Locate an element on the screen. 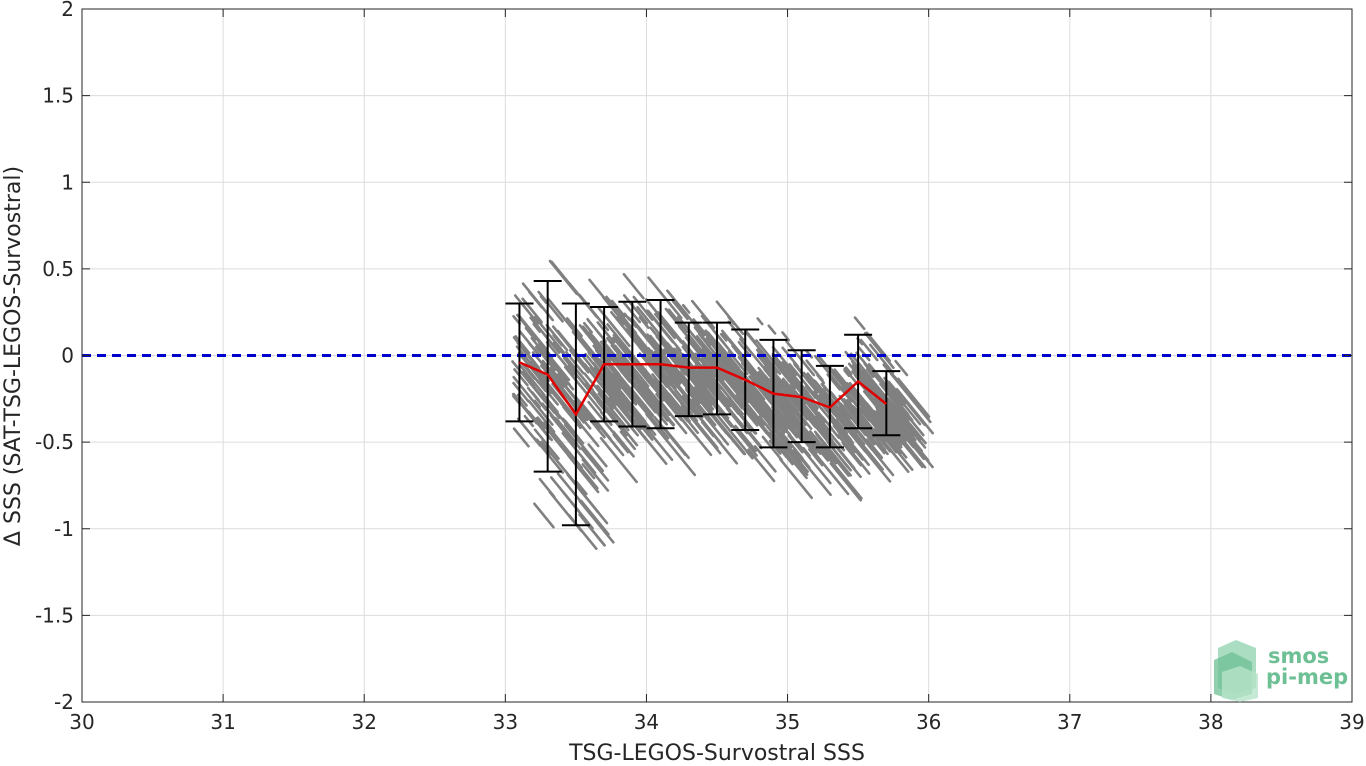  x-tick-label: 33 is located at coordinates (505, 722).